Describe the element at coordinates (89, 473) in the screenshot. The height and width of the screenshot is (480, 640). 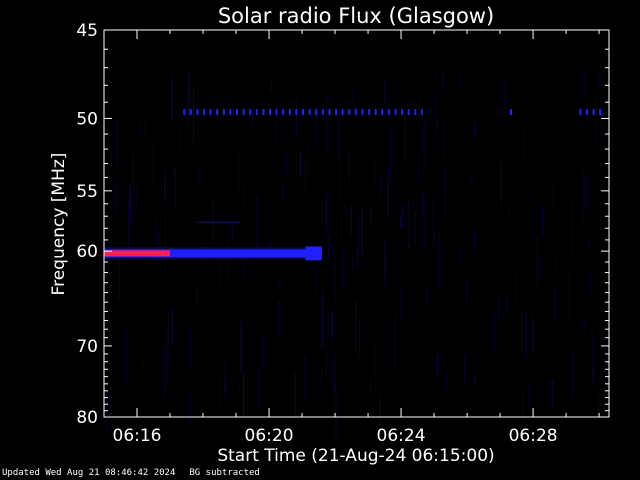
I see `updated-timestamp: Updated Wed Aug 21 08:46:42 2024` at that location.